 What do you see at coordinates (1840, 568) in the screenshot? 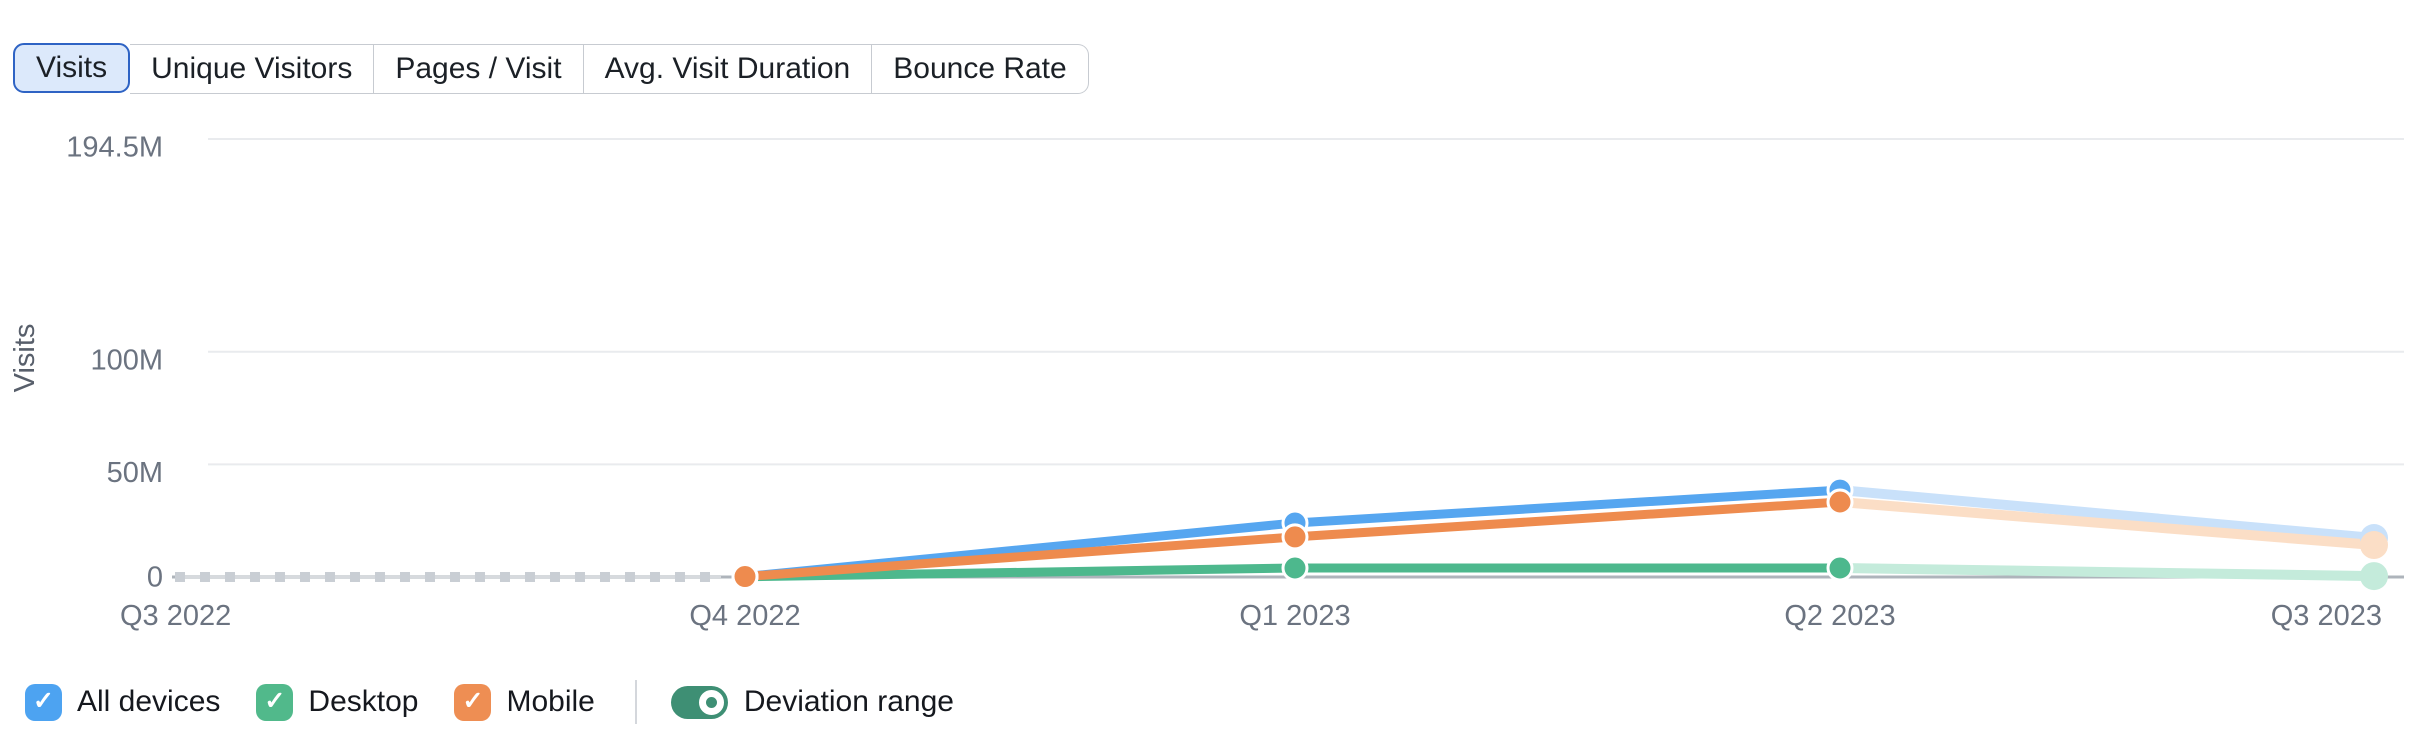
I see `data-point-desktop-q2-2023` at bounding box center [1840, 568].